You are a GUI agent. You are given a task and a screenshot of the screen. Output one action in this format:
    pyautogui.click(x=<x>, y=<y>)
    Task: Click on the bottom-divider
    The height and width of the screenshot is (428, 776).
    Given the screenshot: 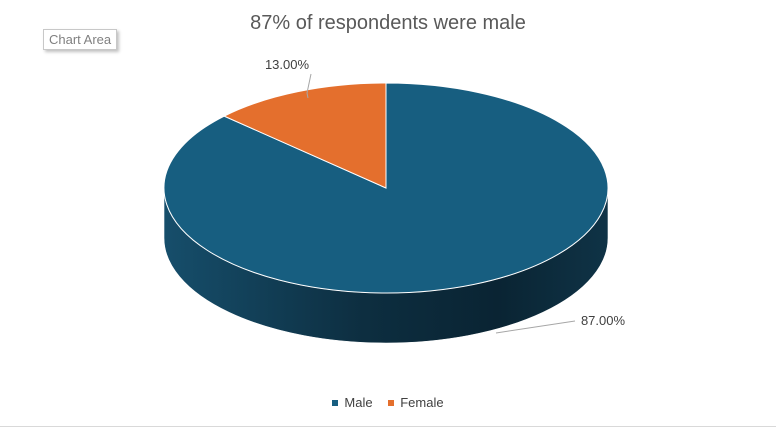 What is the action you would take?
    pyautogui.click(x=388, y=426)
    